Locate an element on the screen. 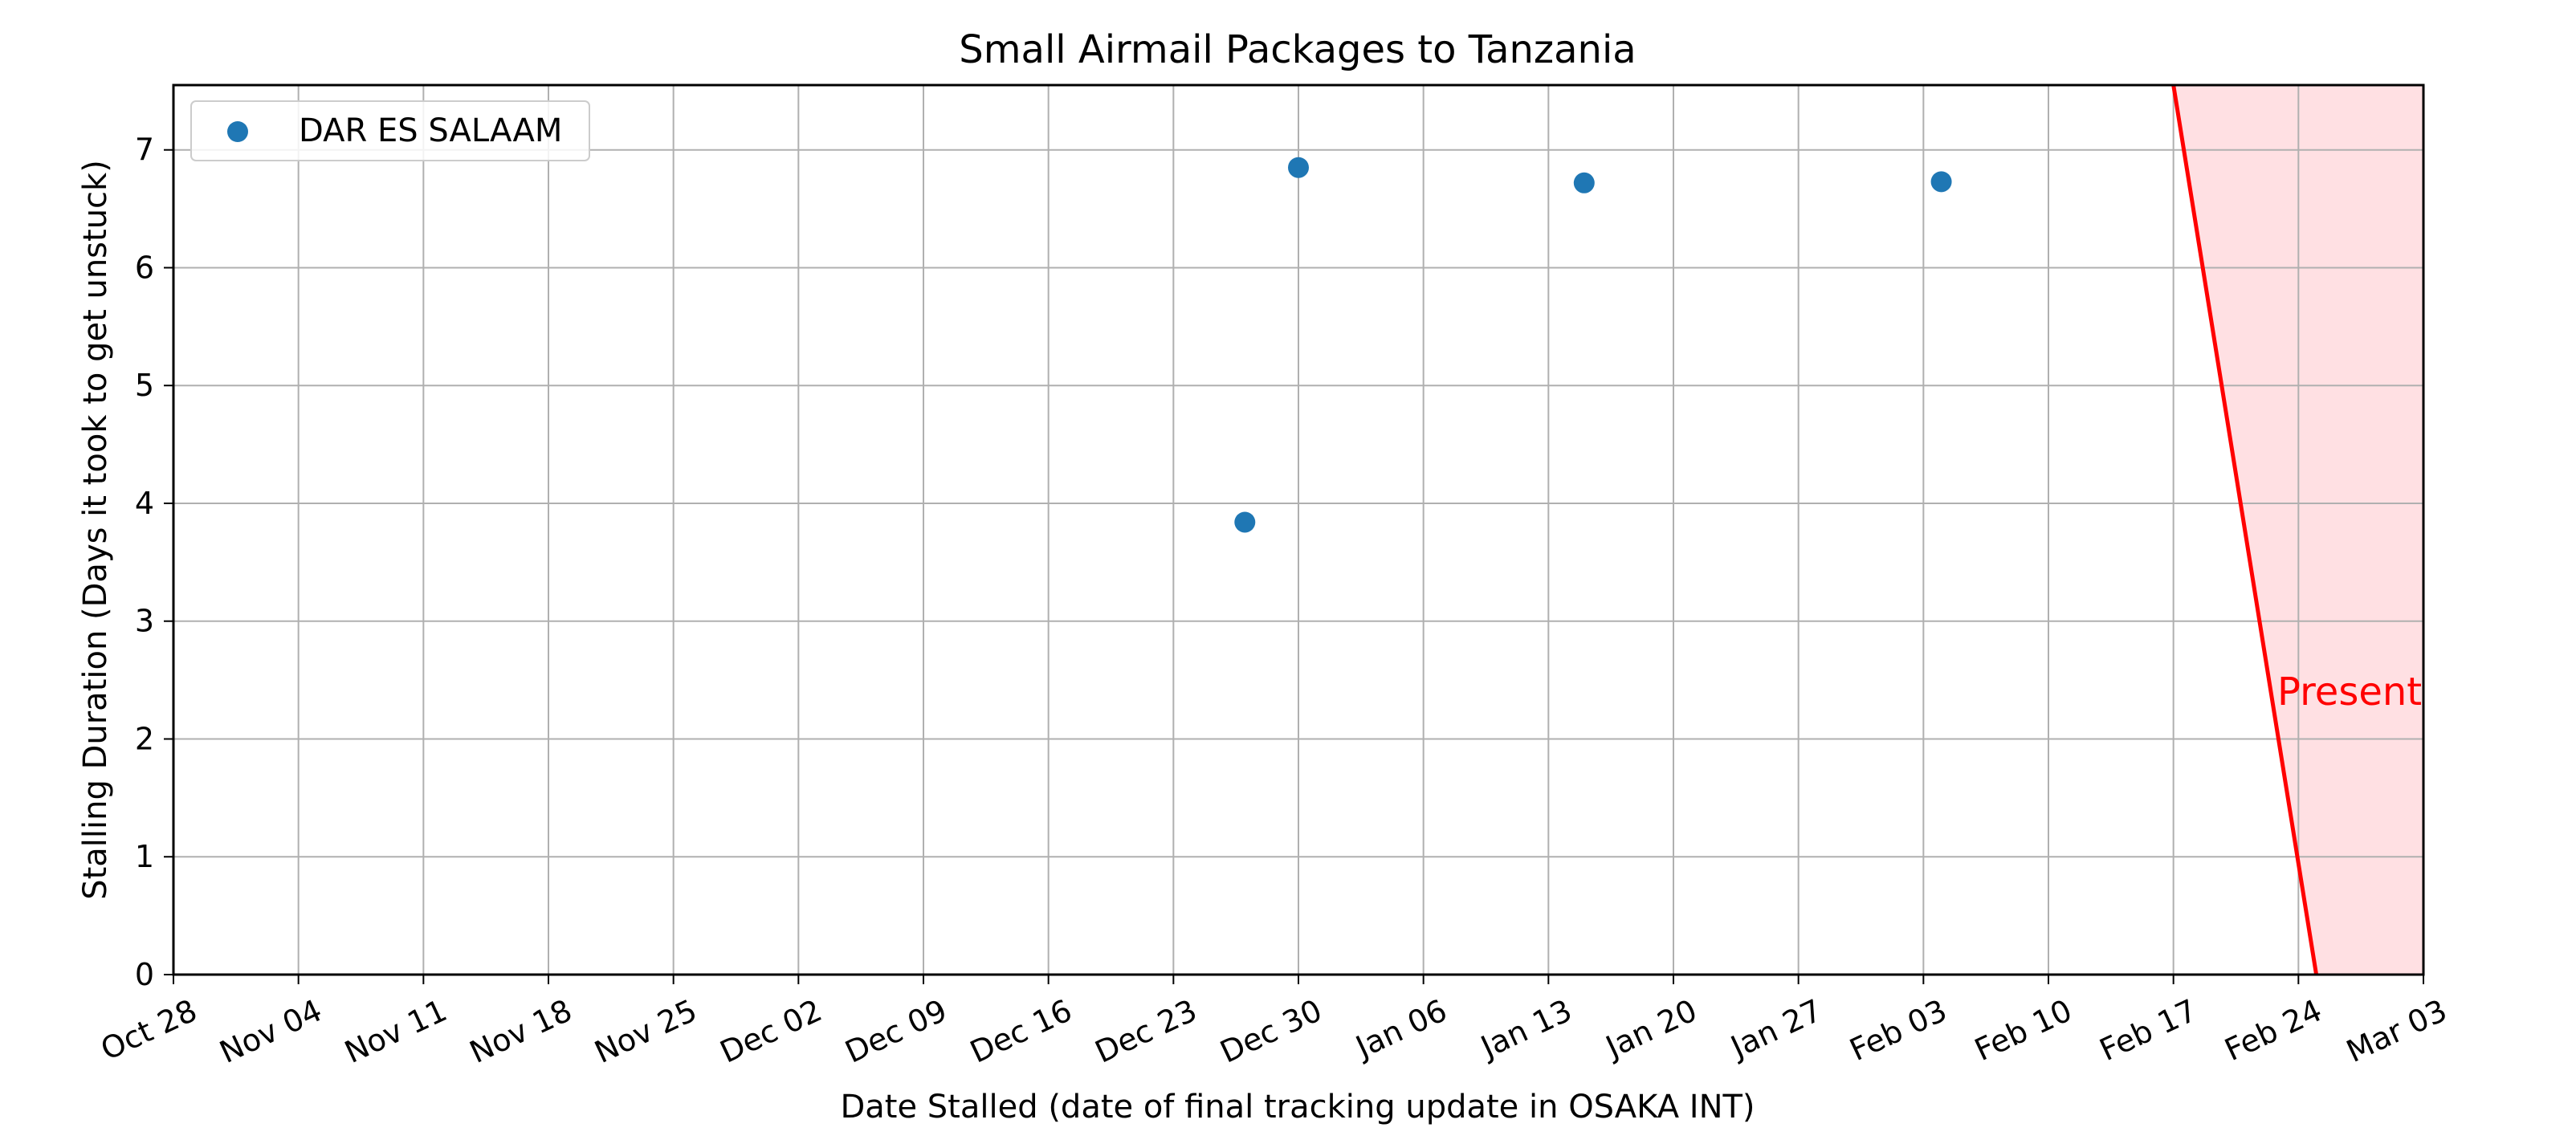 This screenshot has height=1148, width=2576. present-line-layer is located at coordinates (2245, 529).